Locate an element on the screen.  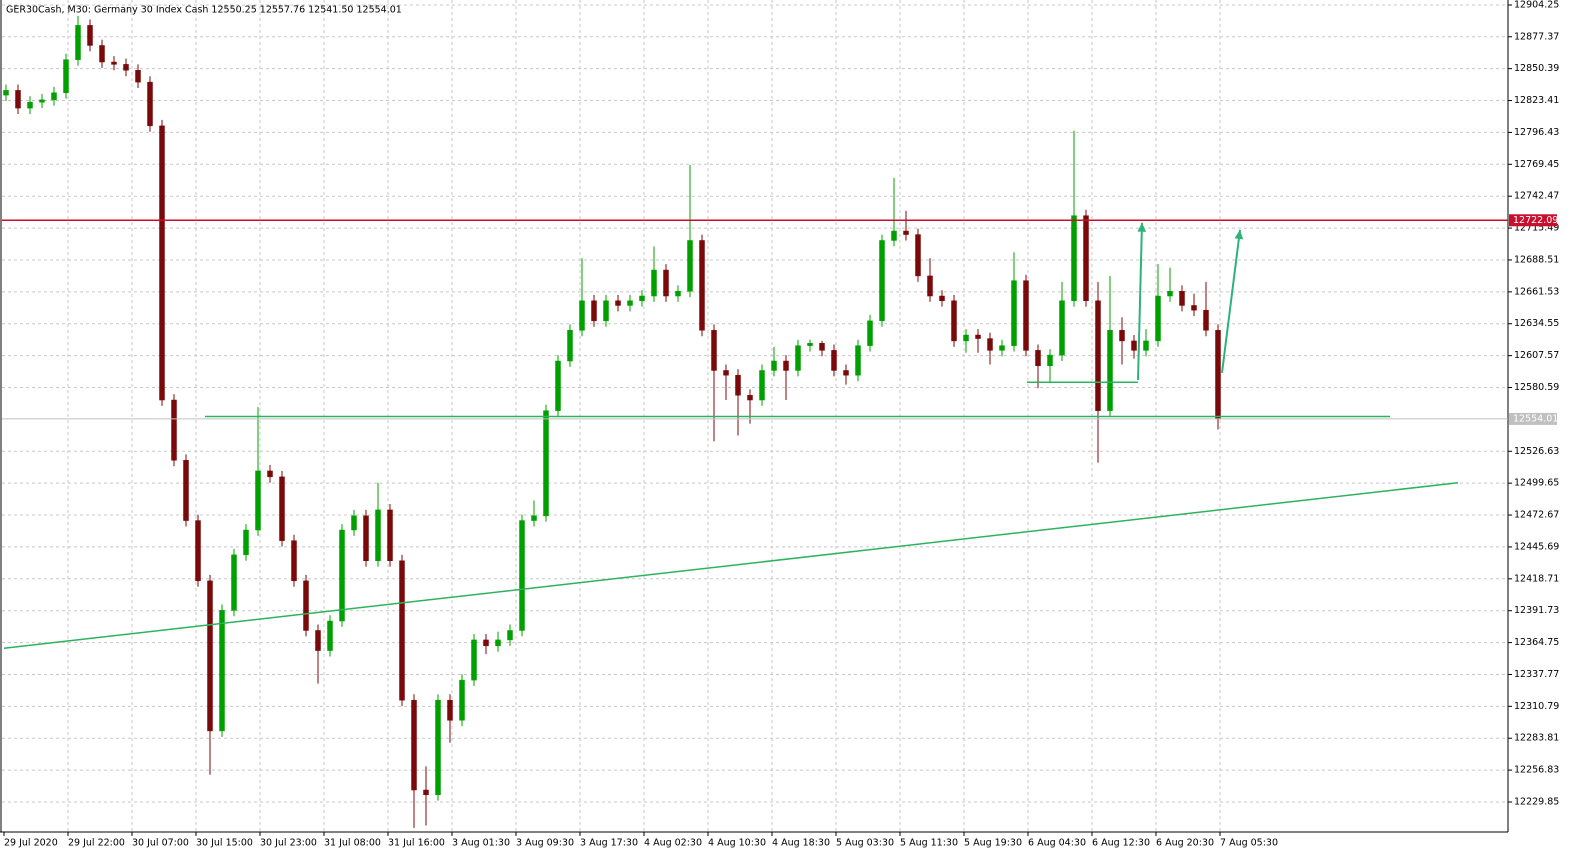
x-tick-label: 30 Jul 07:00 is located at coordinates (160, 843).